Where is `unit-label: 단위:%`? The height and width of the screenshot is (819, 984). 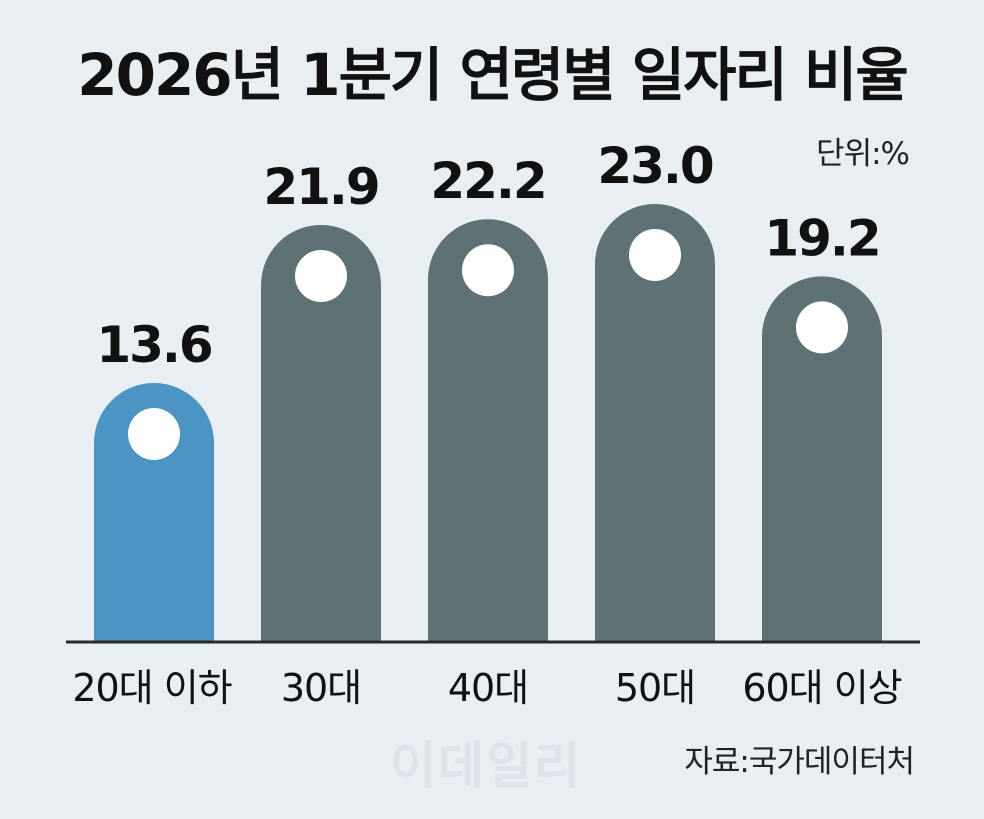 unit-label: 단위:% is located at coordinates (863, 154).